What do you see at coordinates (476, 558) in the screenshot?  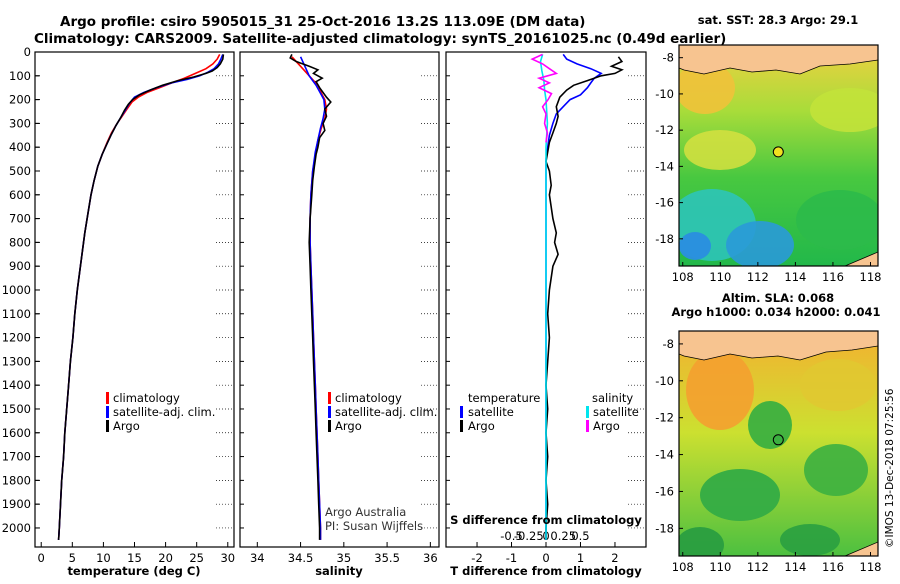 I see `x-tick-label: -2` at bounding box center [476, 558].